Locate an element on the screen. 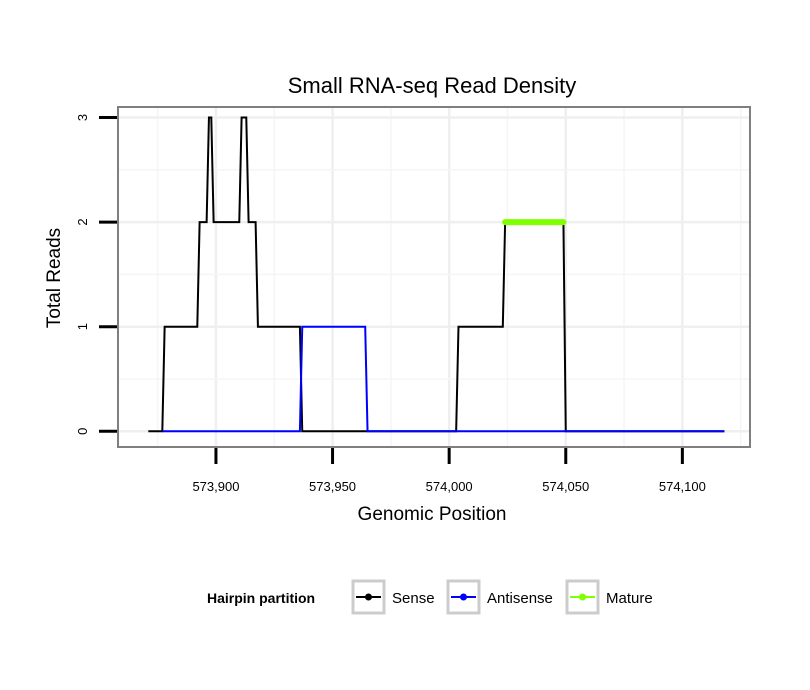  legend-item-antisense: Antisense is located at coordinates (499, 597).